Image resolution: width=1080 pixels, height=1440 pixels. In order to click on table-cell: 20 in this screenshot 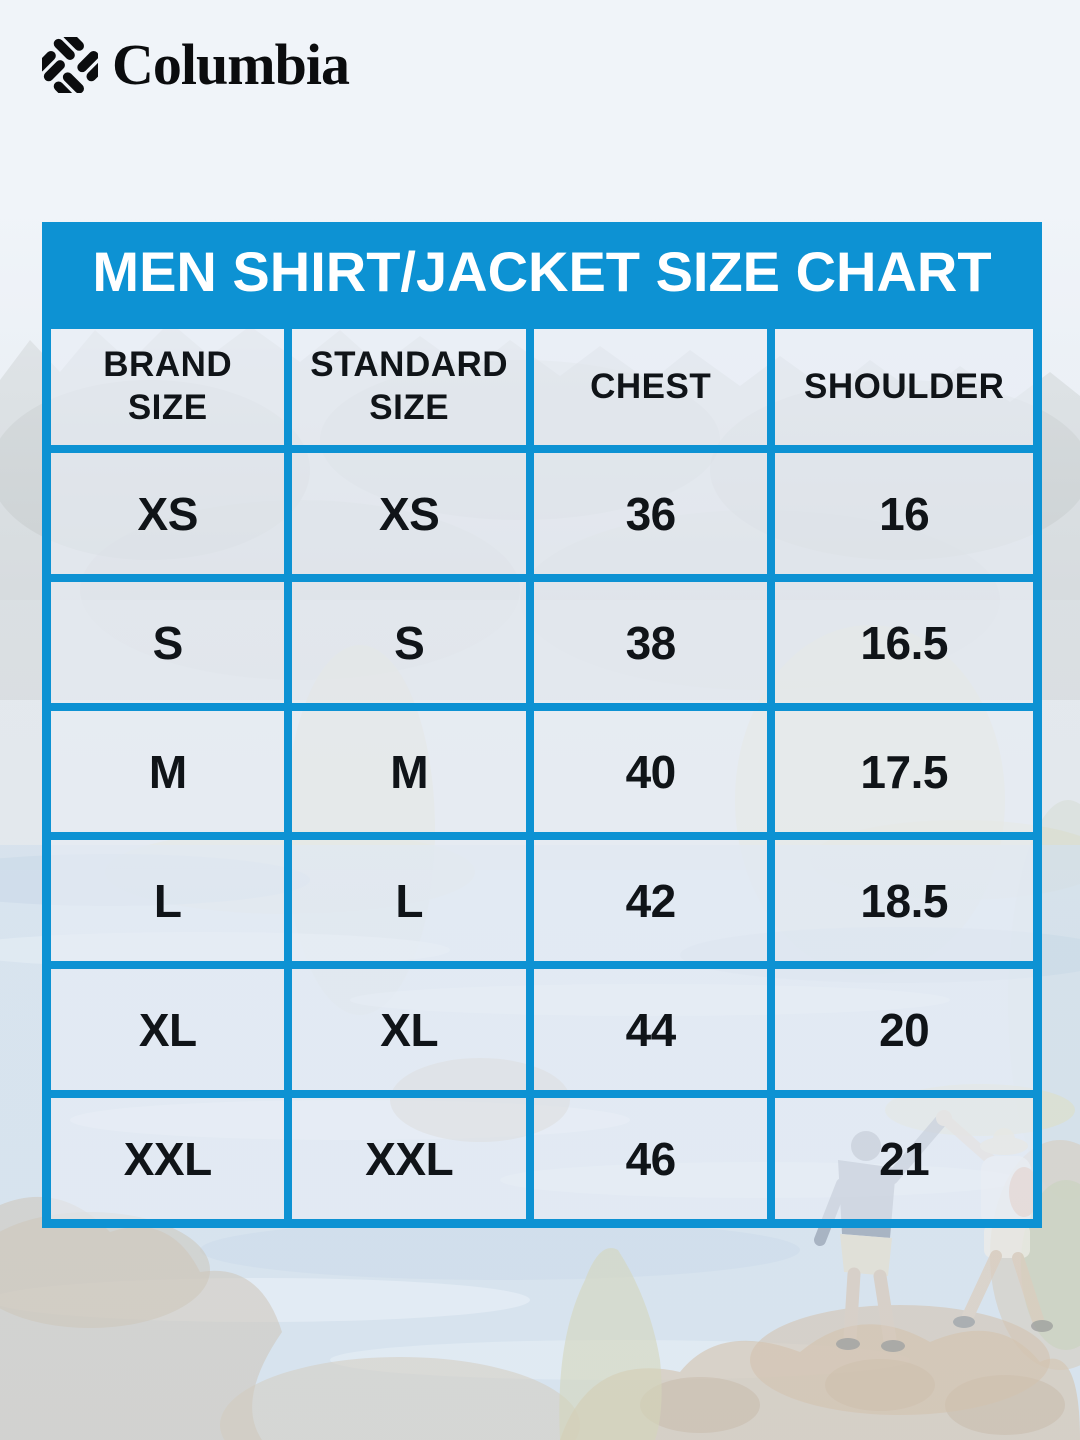, I will do `click(904, 1029)`.